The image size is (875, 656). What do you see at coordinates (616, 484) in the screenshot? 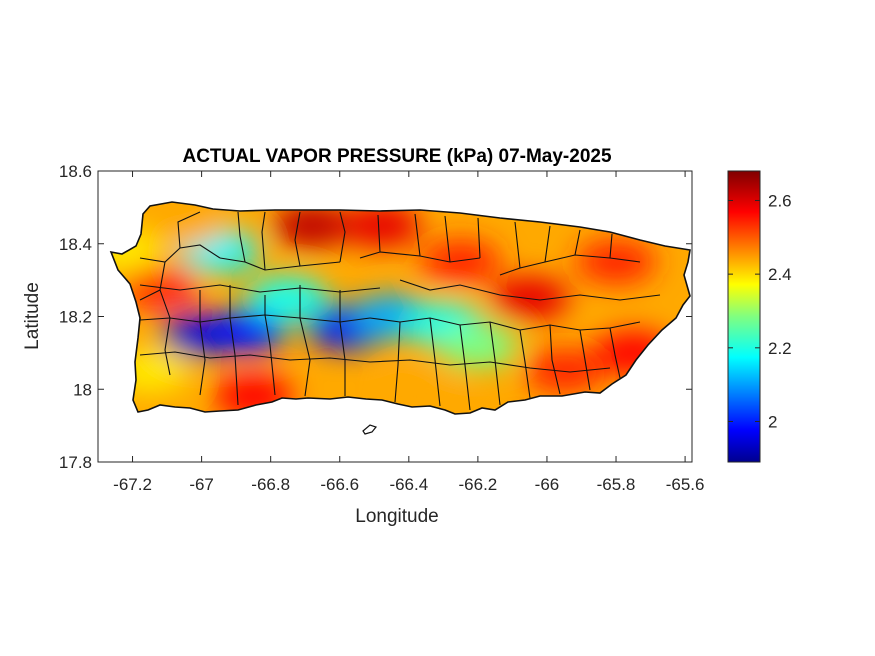
I see `x-tick-label: -65.8` at bounding box center [616, 484].